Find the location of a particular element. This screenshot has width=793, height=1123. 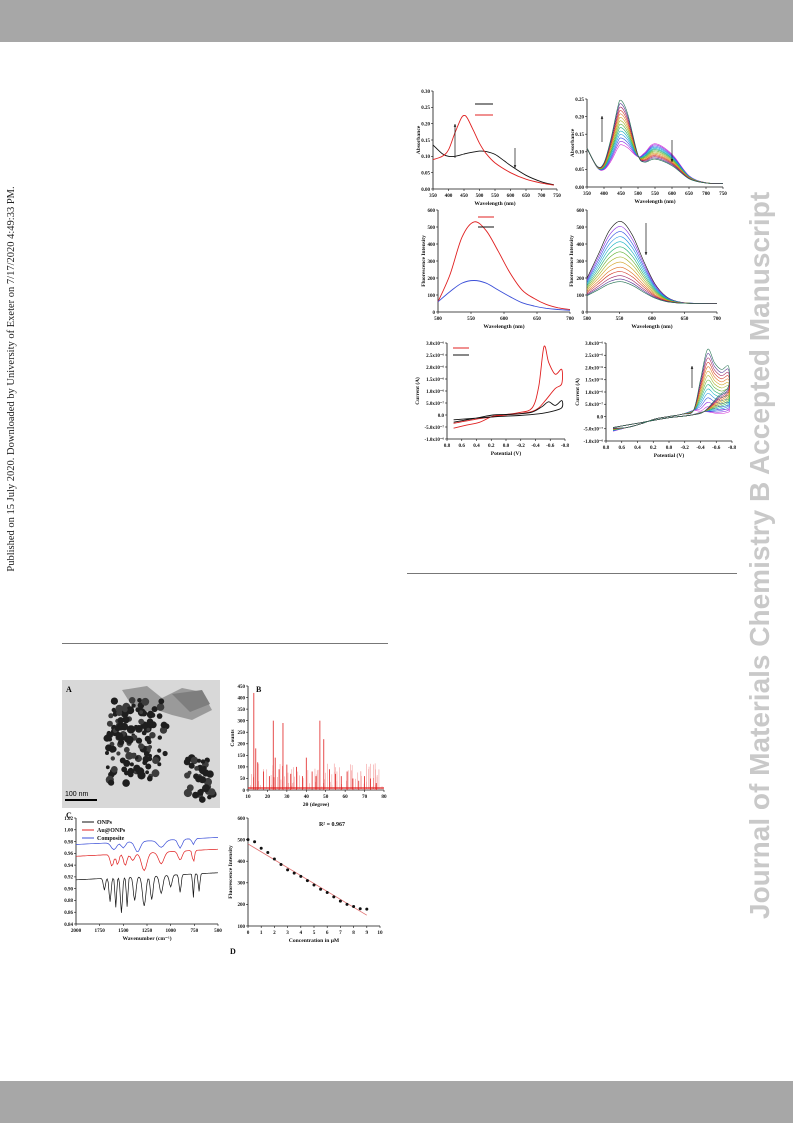

panel-label-D: D is located at coordinates (233, 951).